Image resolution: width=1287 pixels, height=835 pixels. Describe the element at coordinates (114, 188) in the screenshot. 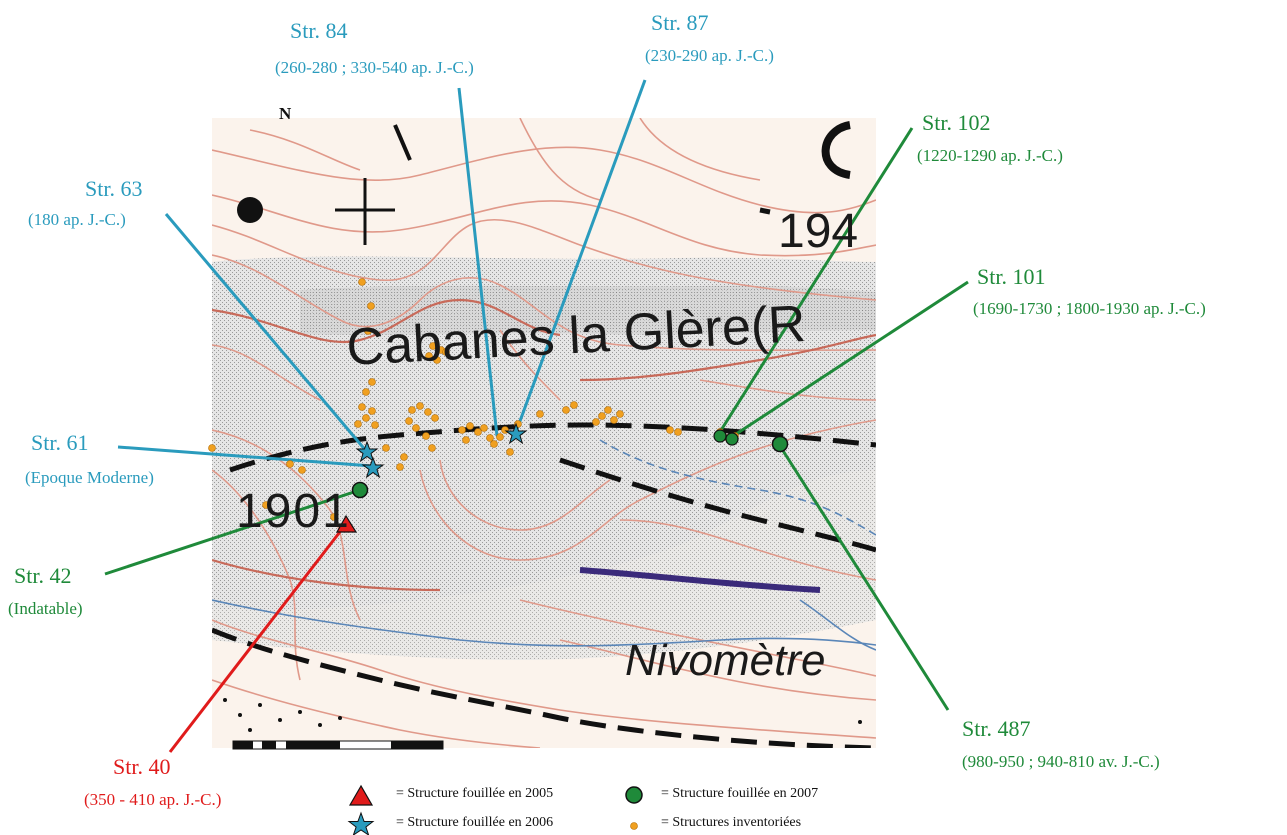

I see `label-str63-name: Str. 63` at that location.